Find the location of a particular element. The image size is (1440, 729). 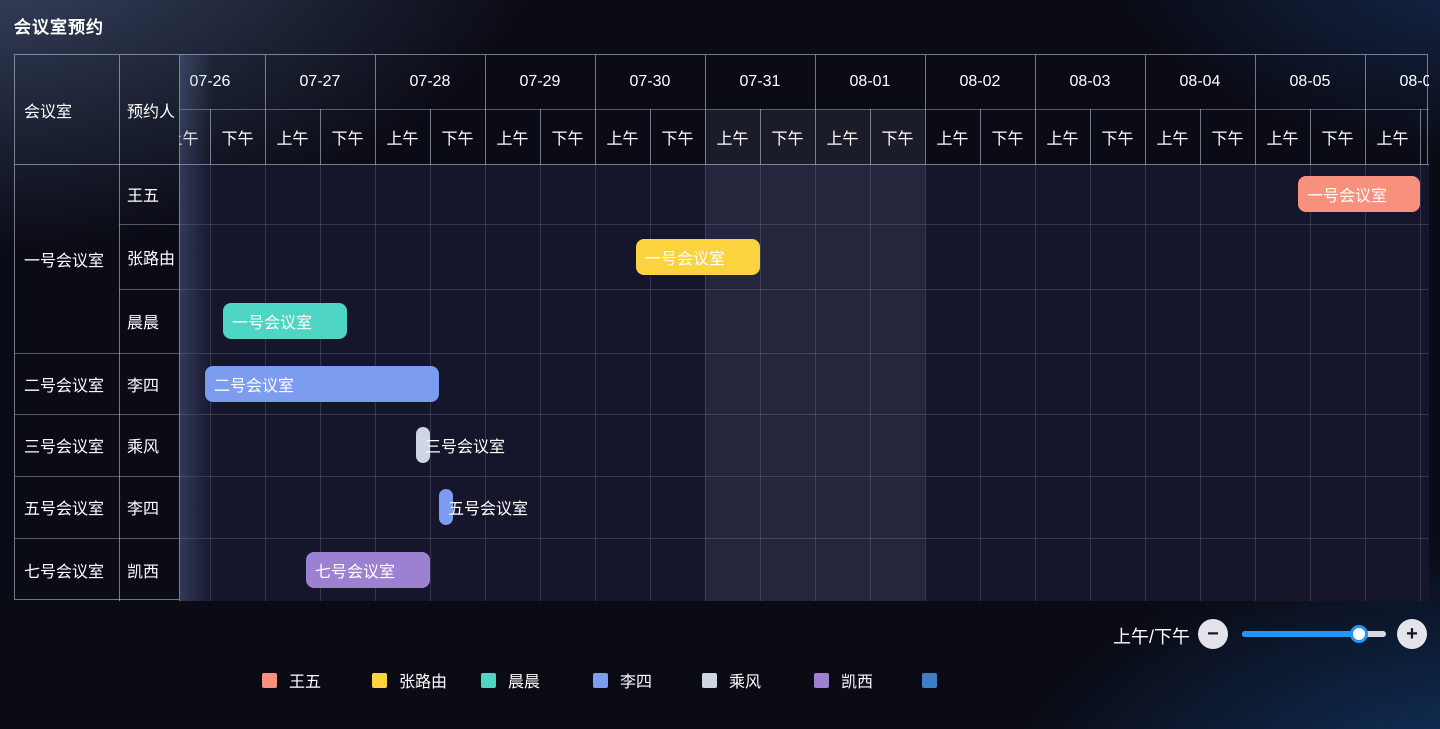

legend-item-2: 晨晨 is located at coordinates (511, 681).